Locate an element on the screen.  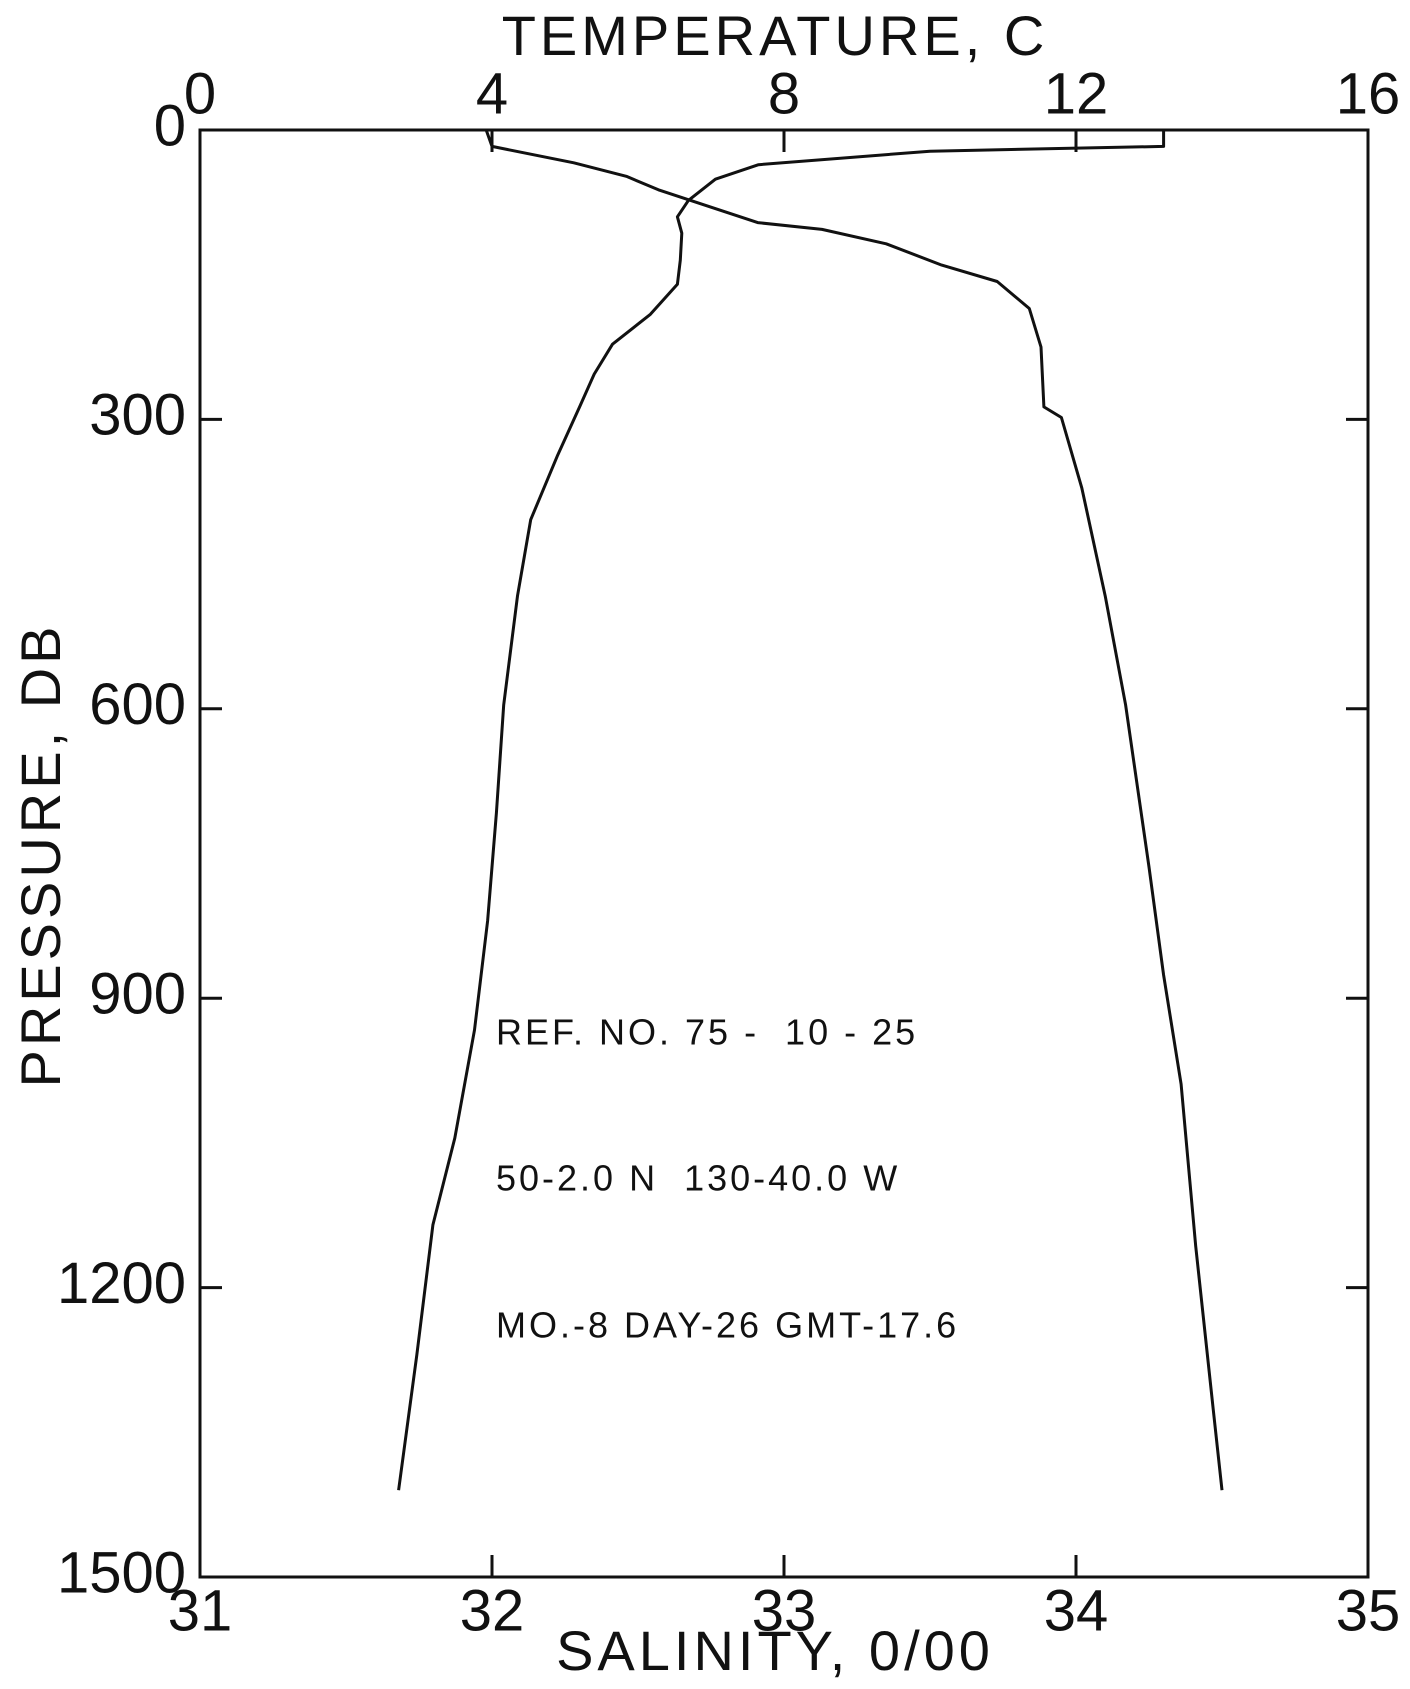
y-tick-label: 1200 is located at coordinates (121, 1283).